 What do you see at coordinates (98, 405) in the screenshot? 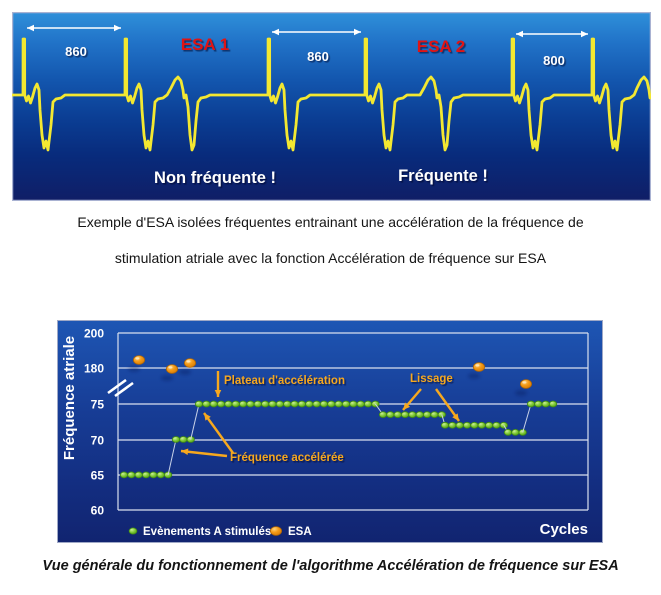
I see `y-tick-label: 75` at bounding box center [98, 405].